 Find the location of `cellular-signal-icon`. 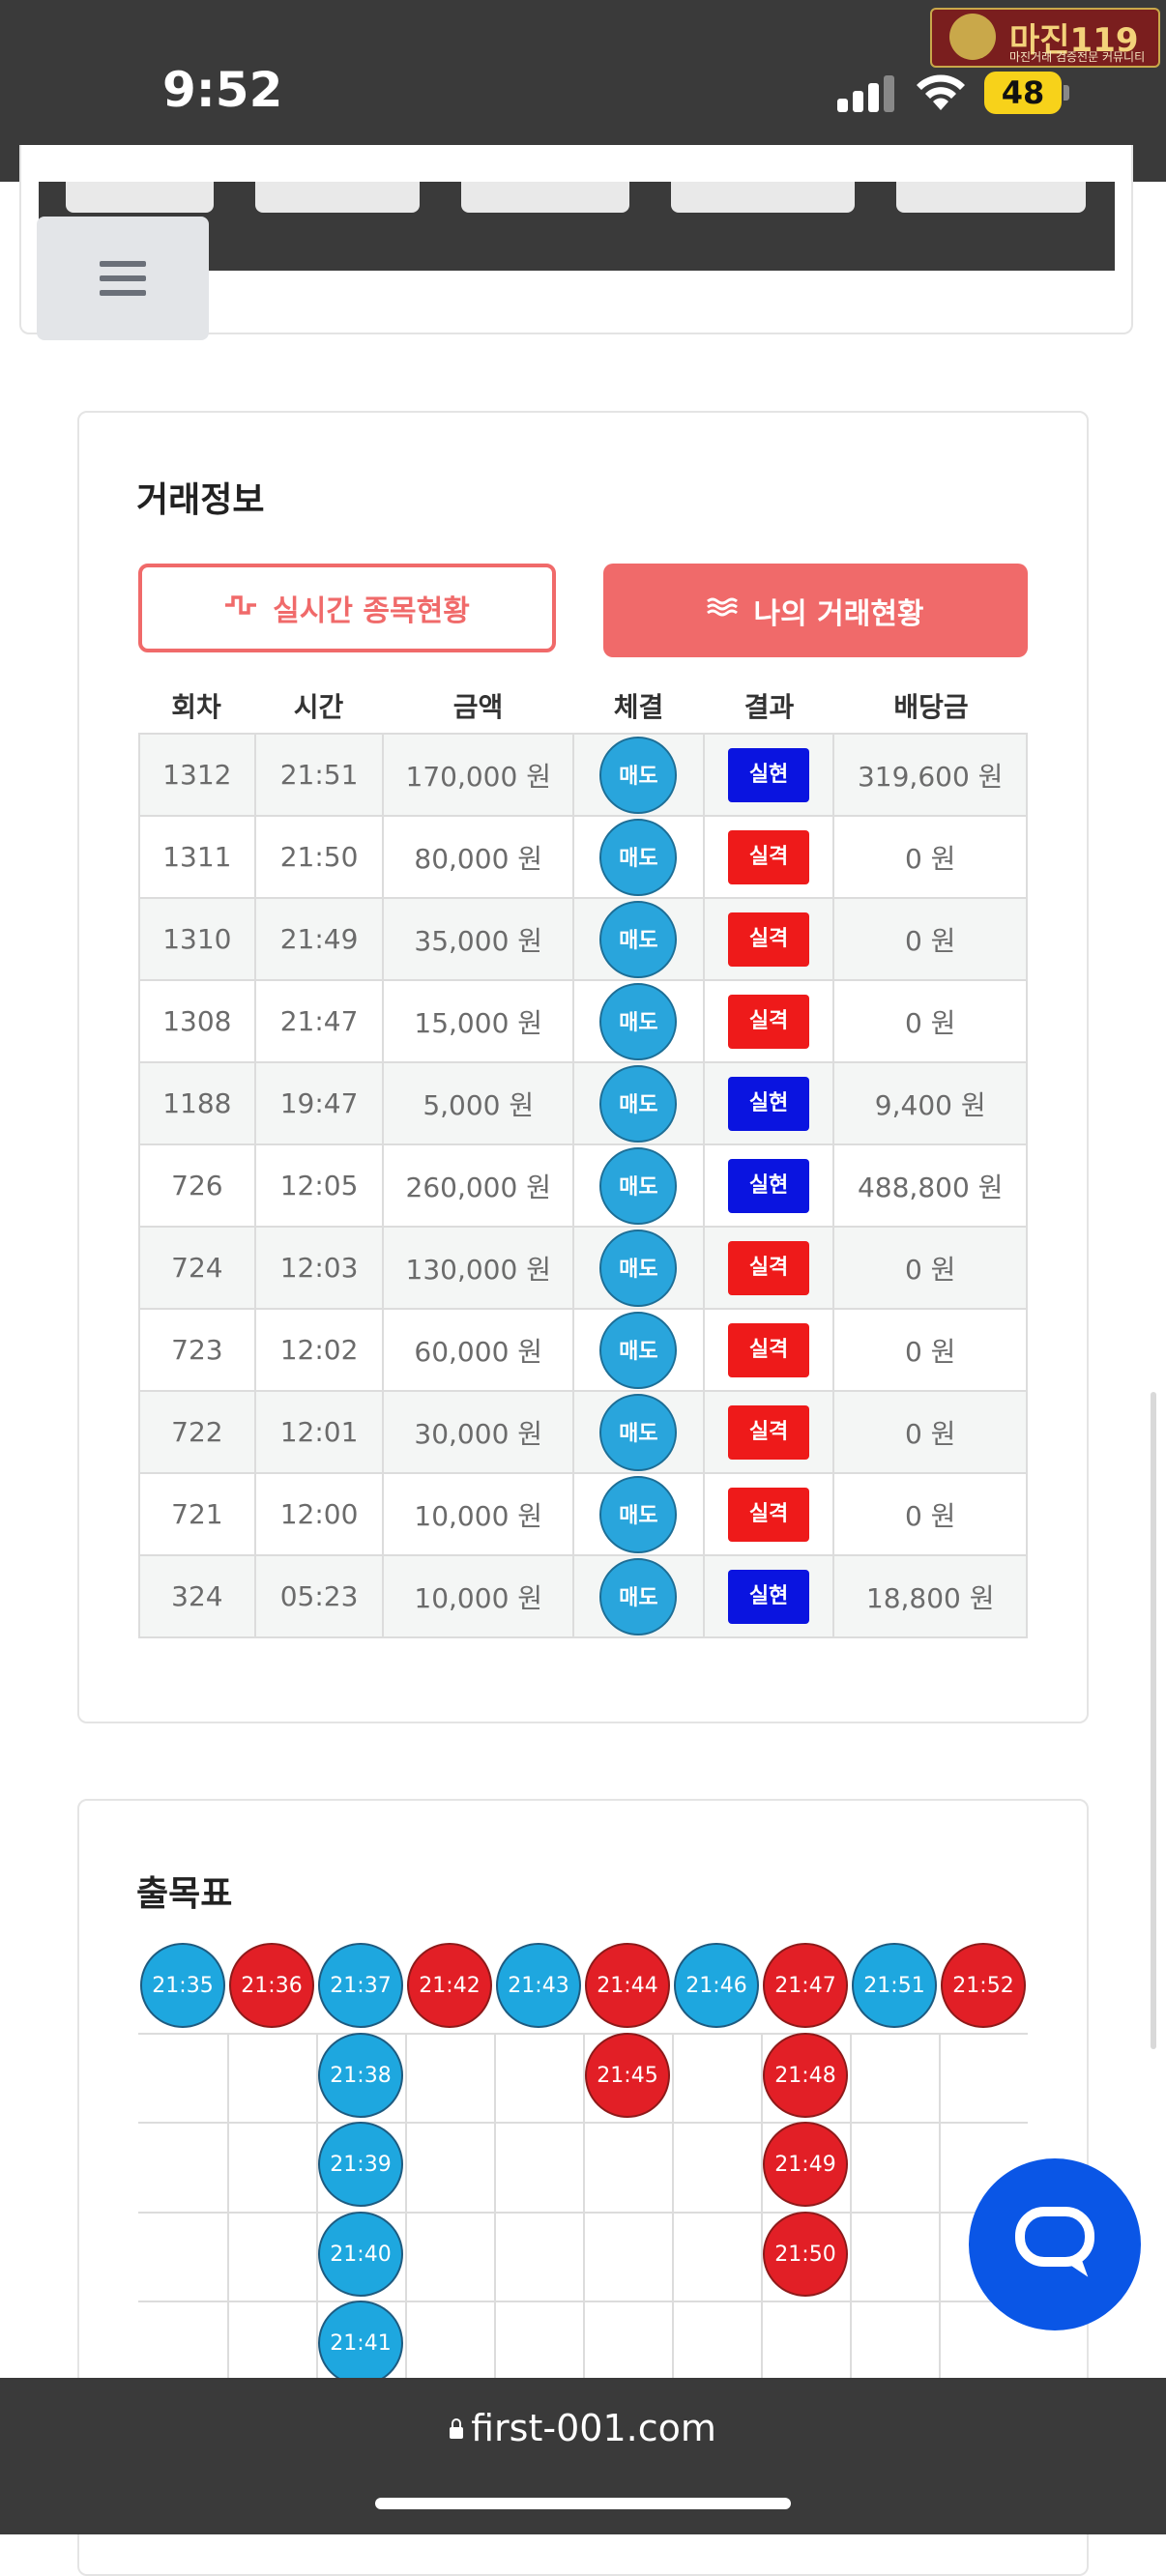

cellular-signal-icon is located at coordinates (866, 92).